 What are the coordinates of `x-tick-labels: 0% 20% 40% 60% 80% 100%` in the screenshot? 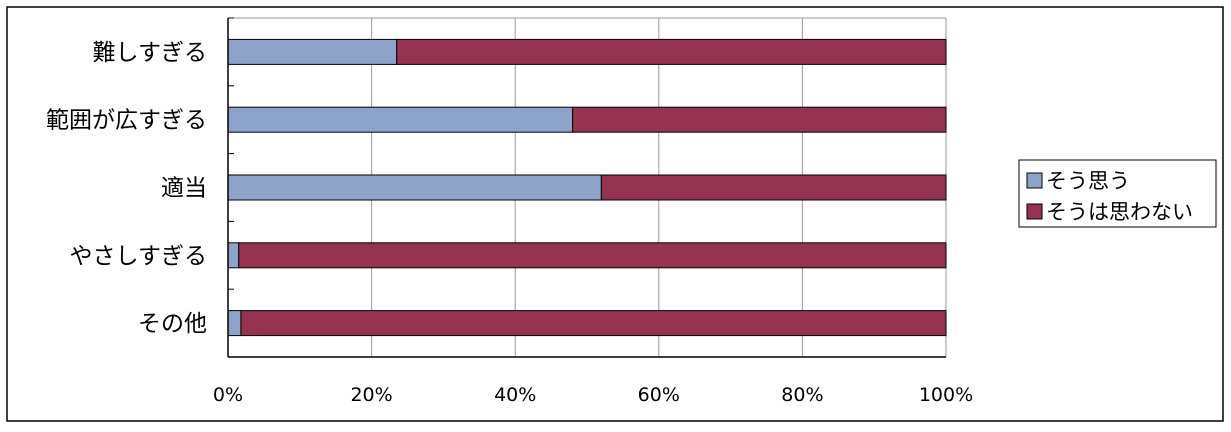 It's located at (593, 395).